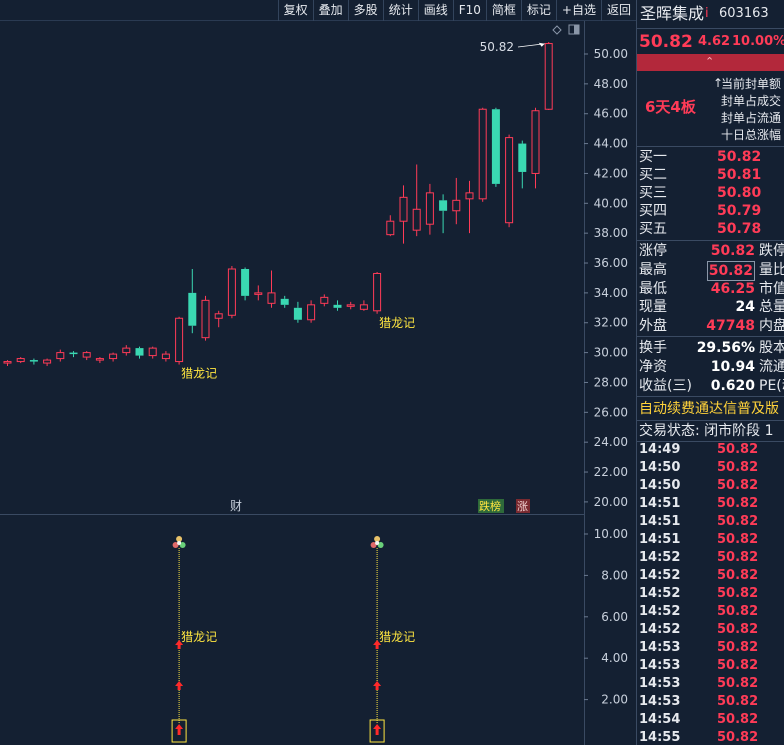 Image resolution: width=784 pixels, height=745 pixels. What do you see at coordinates (618, 10) in the screenshot?
I see `toolbar-button: 返回` at bounding box center [618, 10].